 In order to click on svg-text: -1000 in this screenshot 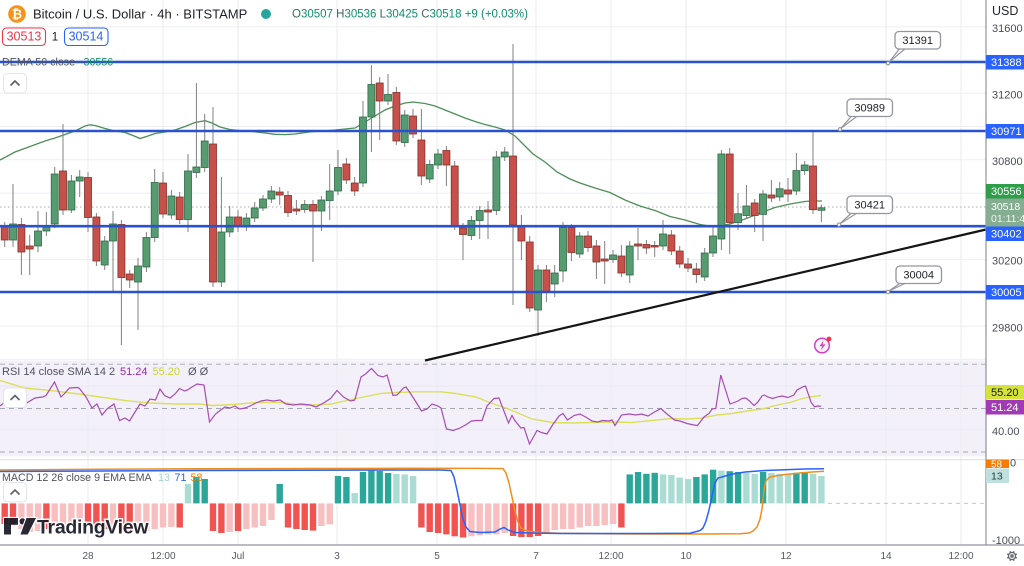, I will do `click(1006, 541)`.